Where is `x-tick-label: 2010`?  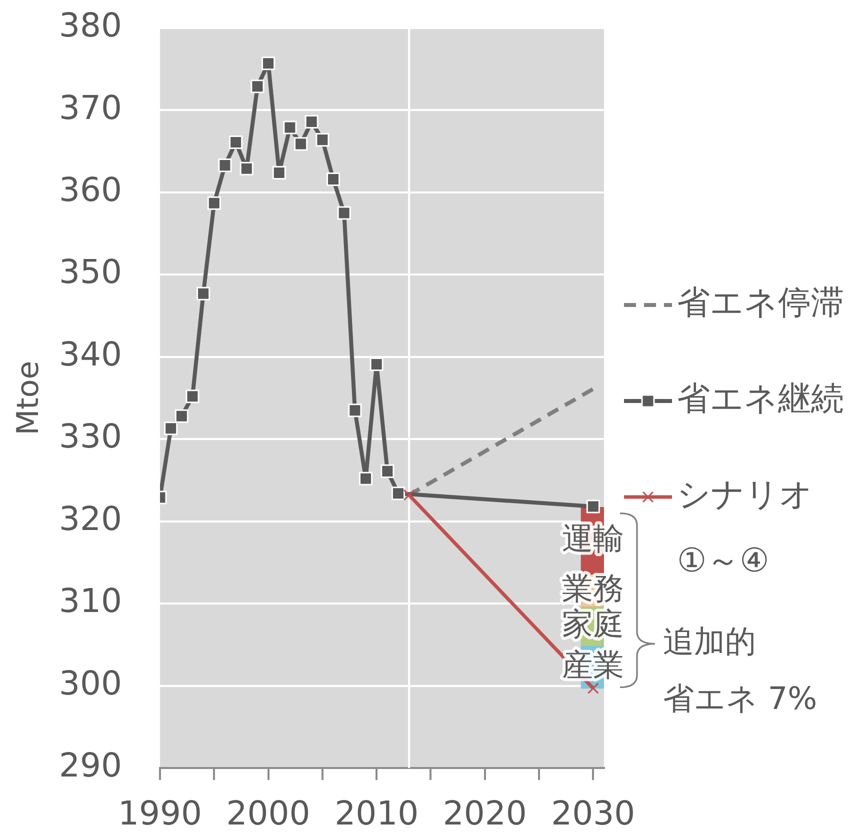 x-tick-label: 2010 is located at coordinates (376, 812).